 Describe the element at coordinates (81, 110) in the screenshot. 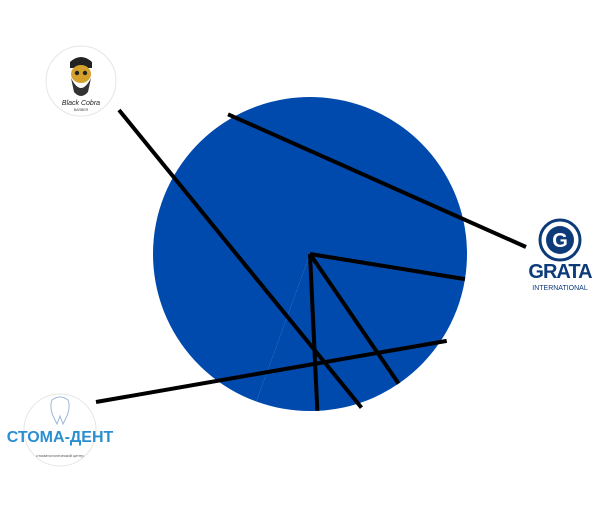

I see `black-cobra-sub: BARBER` at that location.